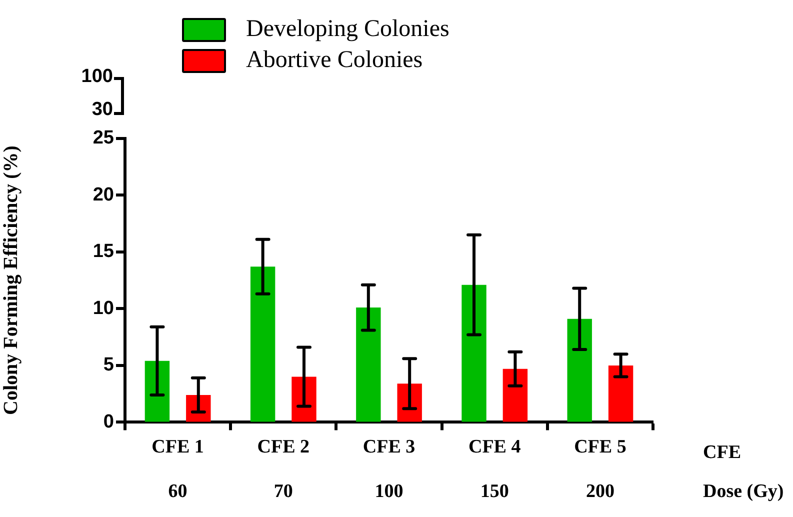 The height and width of the screenshot is (517, 793). Describe the element at coordinates (103, 138) in the screenshot. I see `y-tick-label: 25` at that location.